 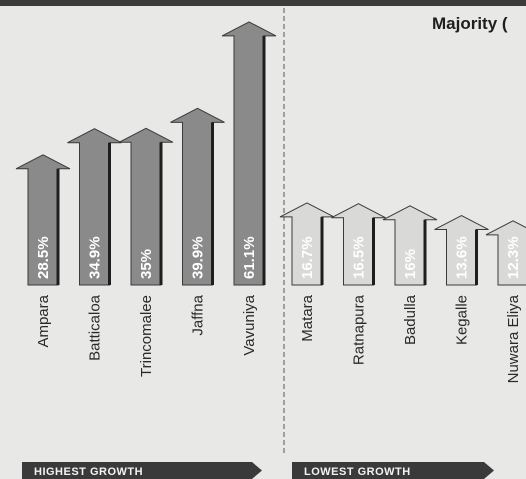 I want to click on group-banner-label: HIGHEST GROWTH, so click(x=88, y=472).